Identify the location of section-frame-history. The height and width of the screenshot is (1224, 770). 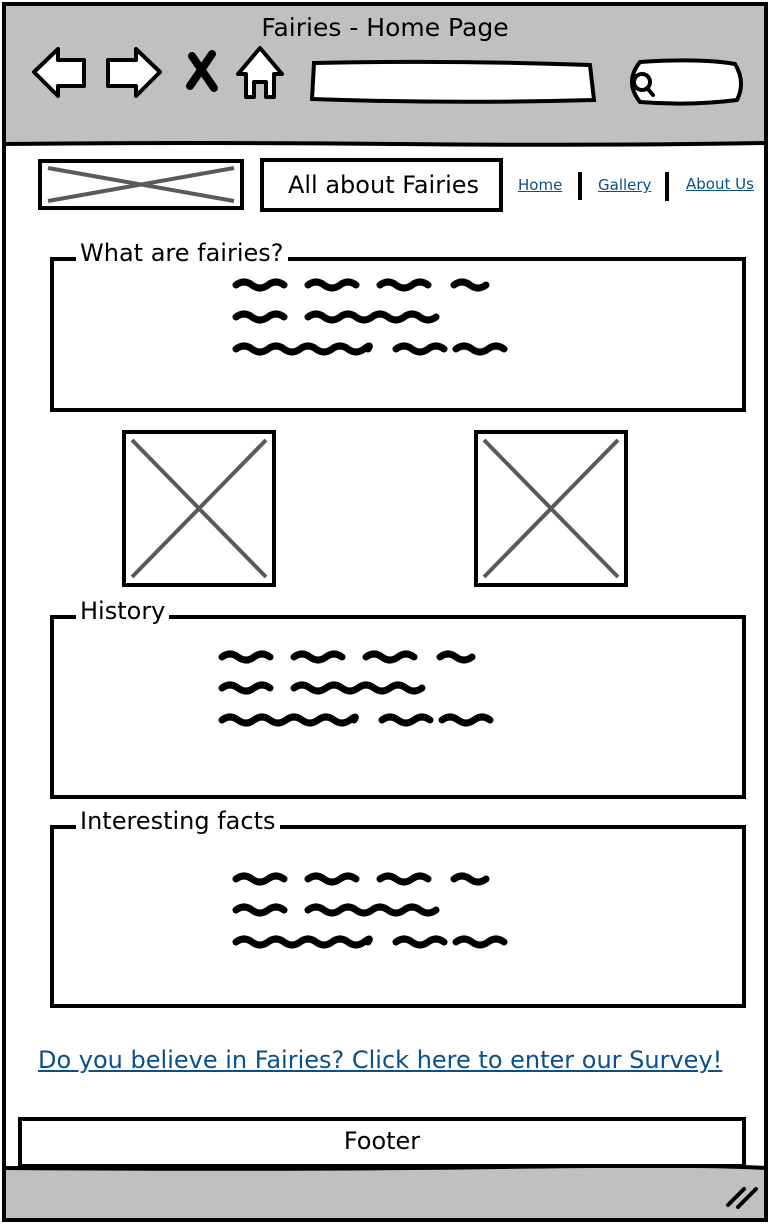
(398, 707).